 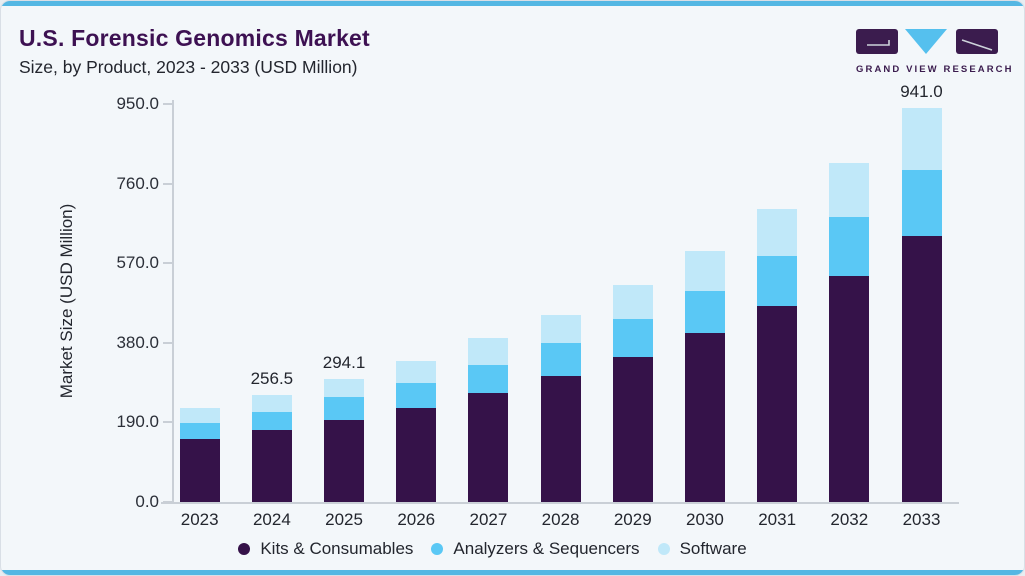 I want to click on bar-value-label: 294.1, so click(x=344, y=362).